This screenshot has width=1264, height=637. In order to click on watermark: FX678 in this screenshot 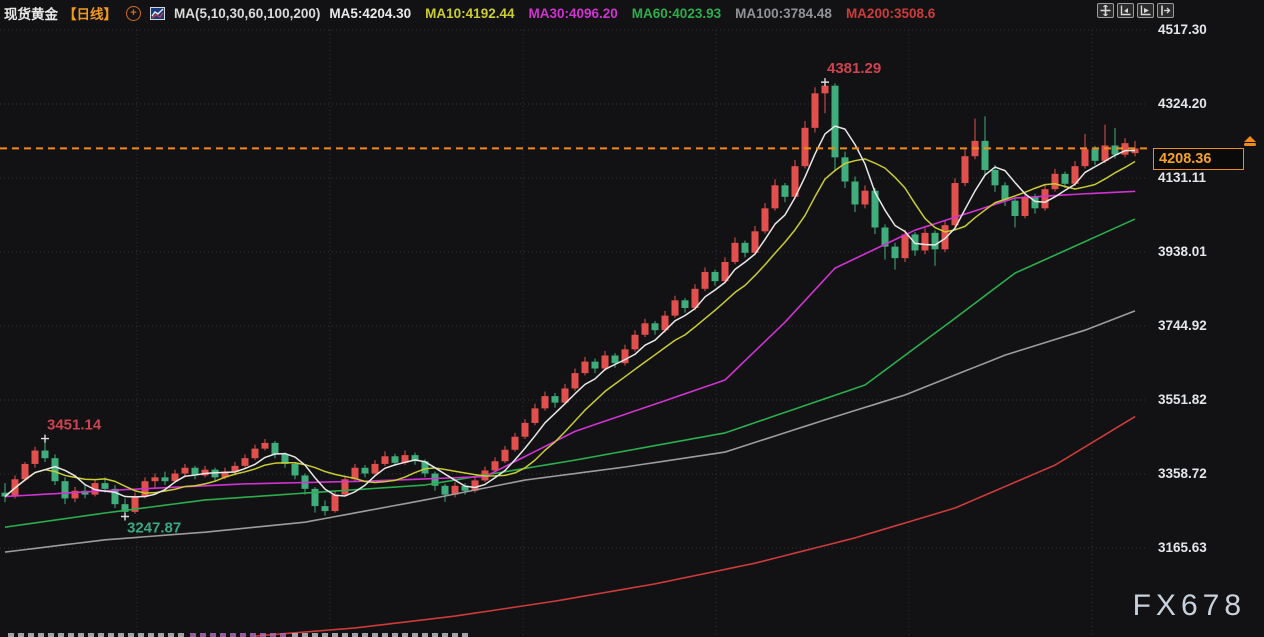, I will do `click(1189, 605)`.